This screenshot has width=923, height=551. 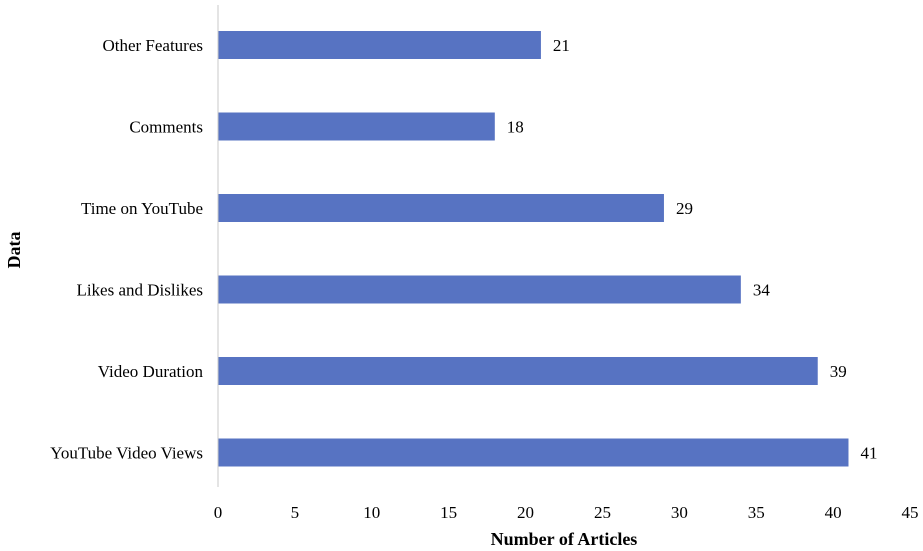 What do you see at coordinates (679, 512) in the screenshot?
I see `x-tick-label-6: 30` at bounding box center [679, 512].